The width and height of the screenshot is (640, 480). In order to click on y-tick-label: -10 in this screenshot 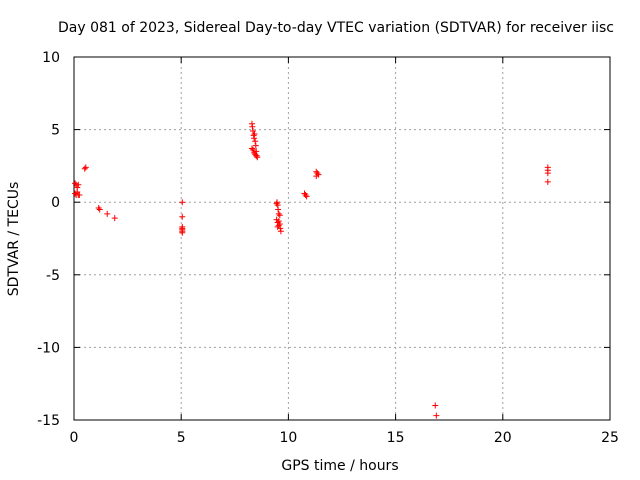, I will do `click(48, 348)`.